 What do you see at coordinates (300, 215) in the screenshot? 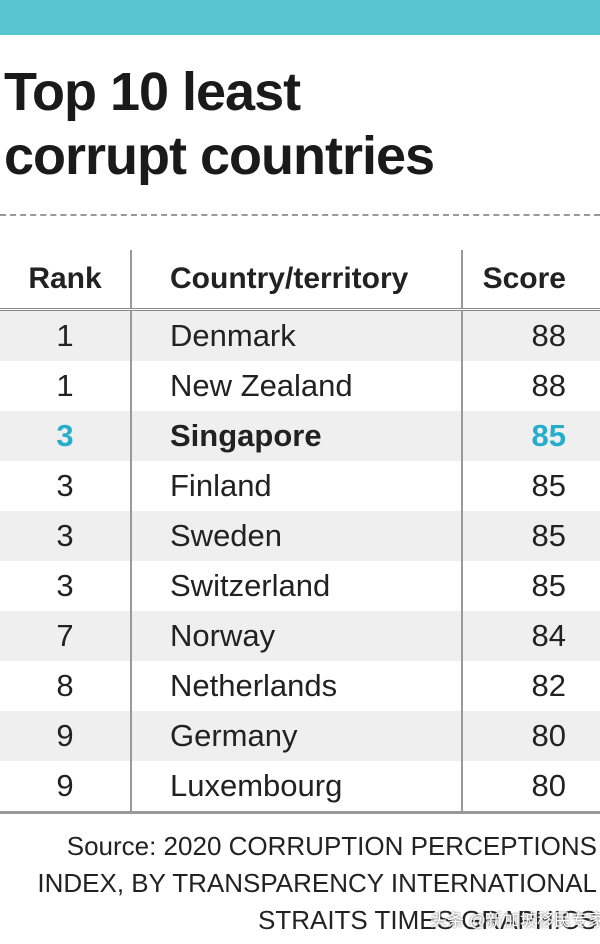
I see `divider` at bounding box center [300, 215].